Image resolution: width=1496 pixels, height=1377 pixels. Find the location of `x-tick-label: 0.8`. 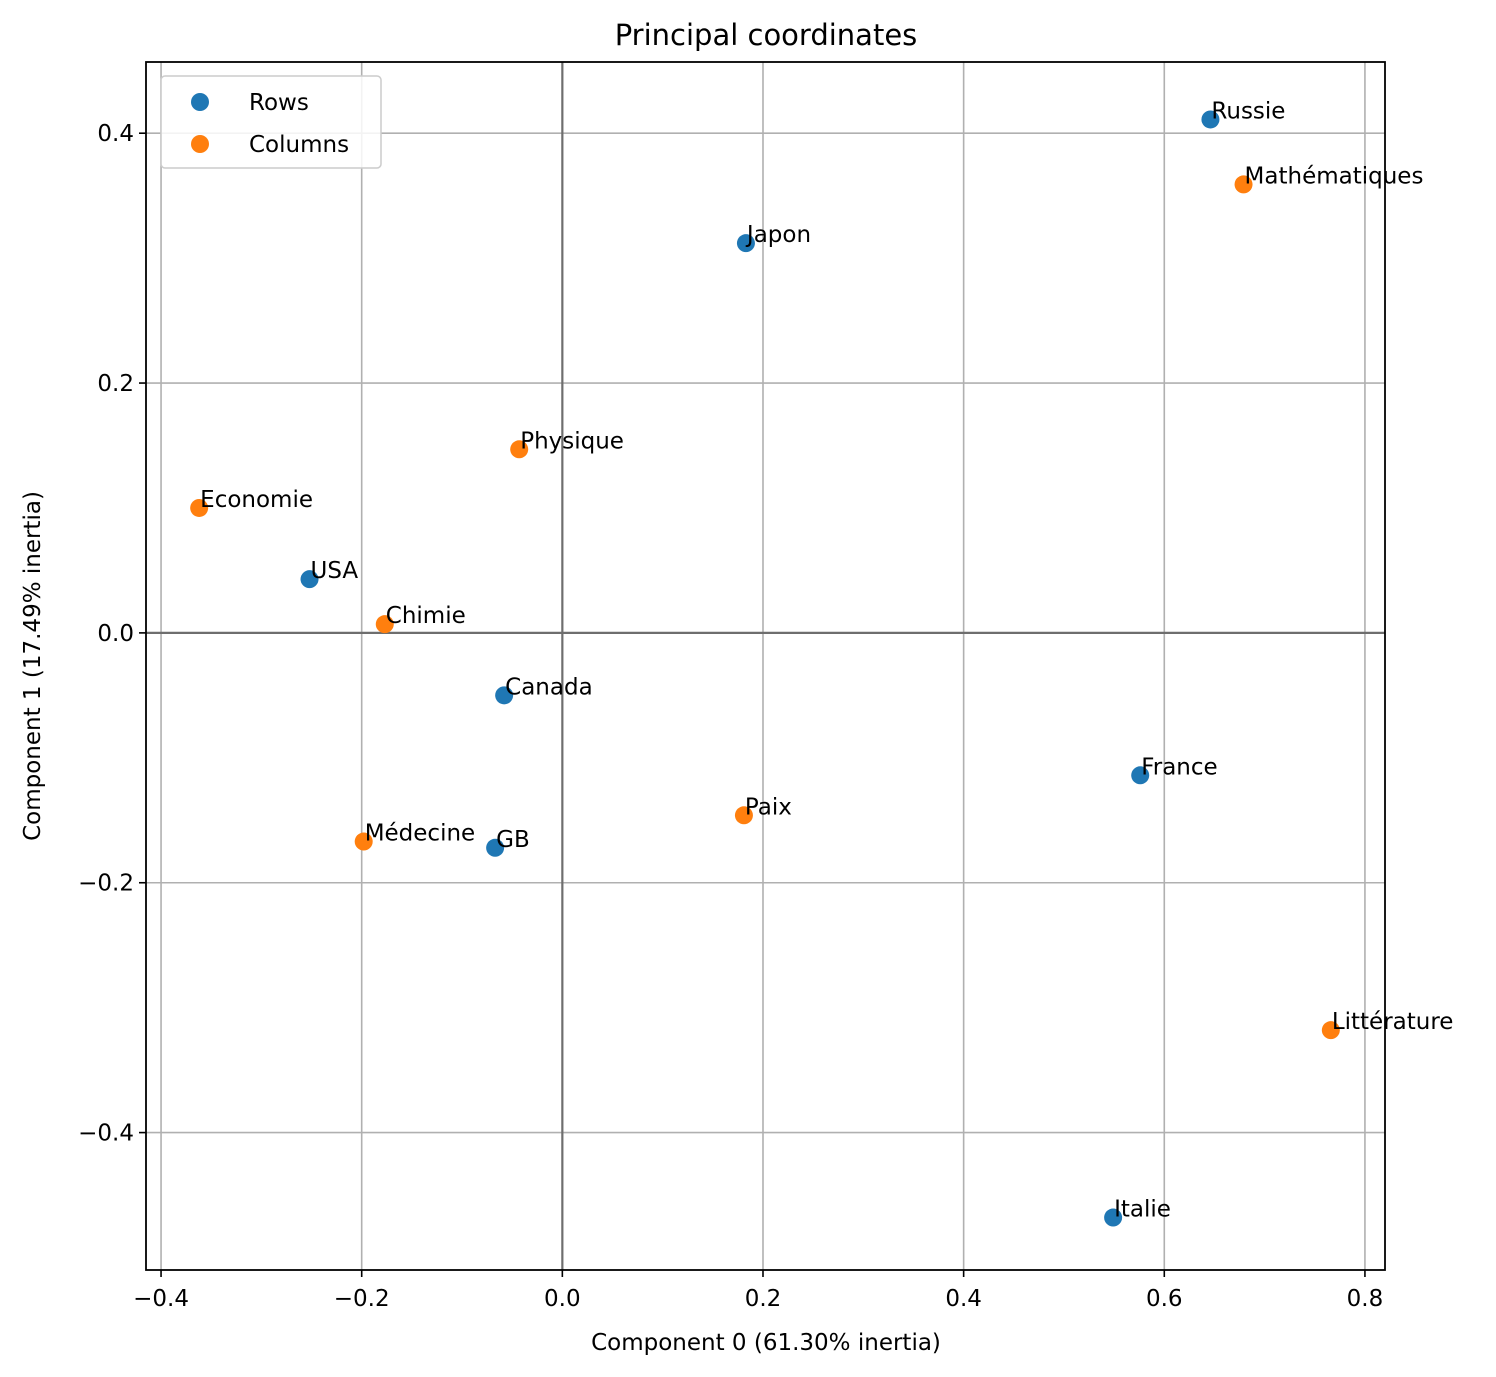

x-tick-label: 0.8 is located at coordinates (1365, 1299).